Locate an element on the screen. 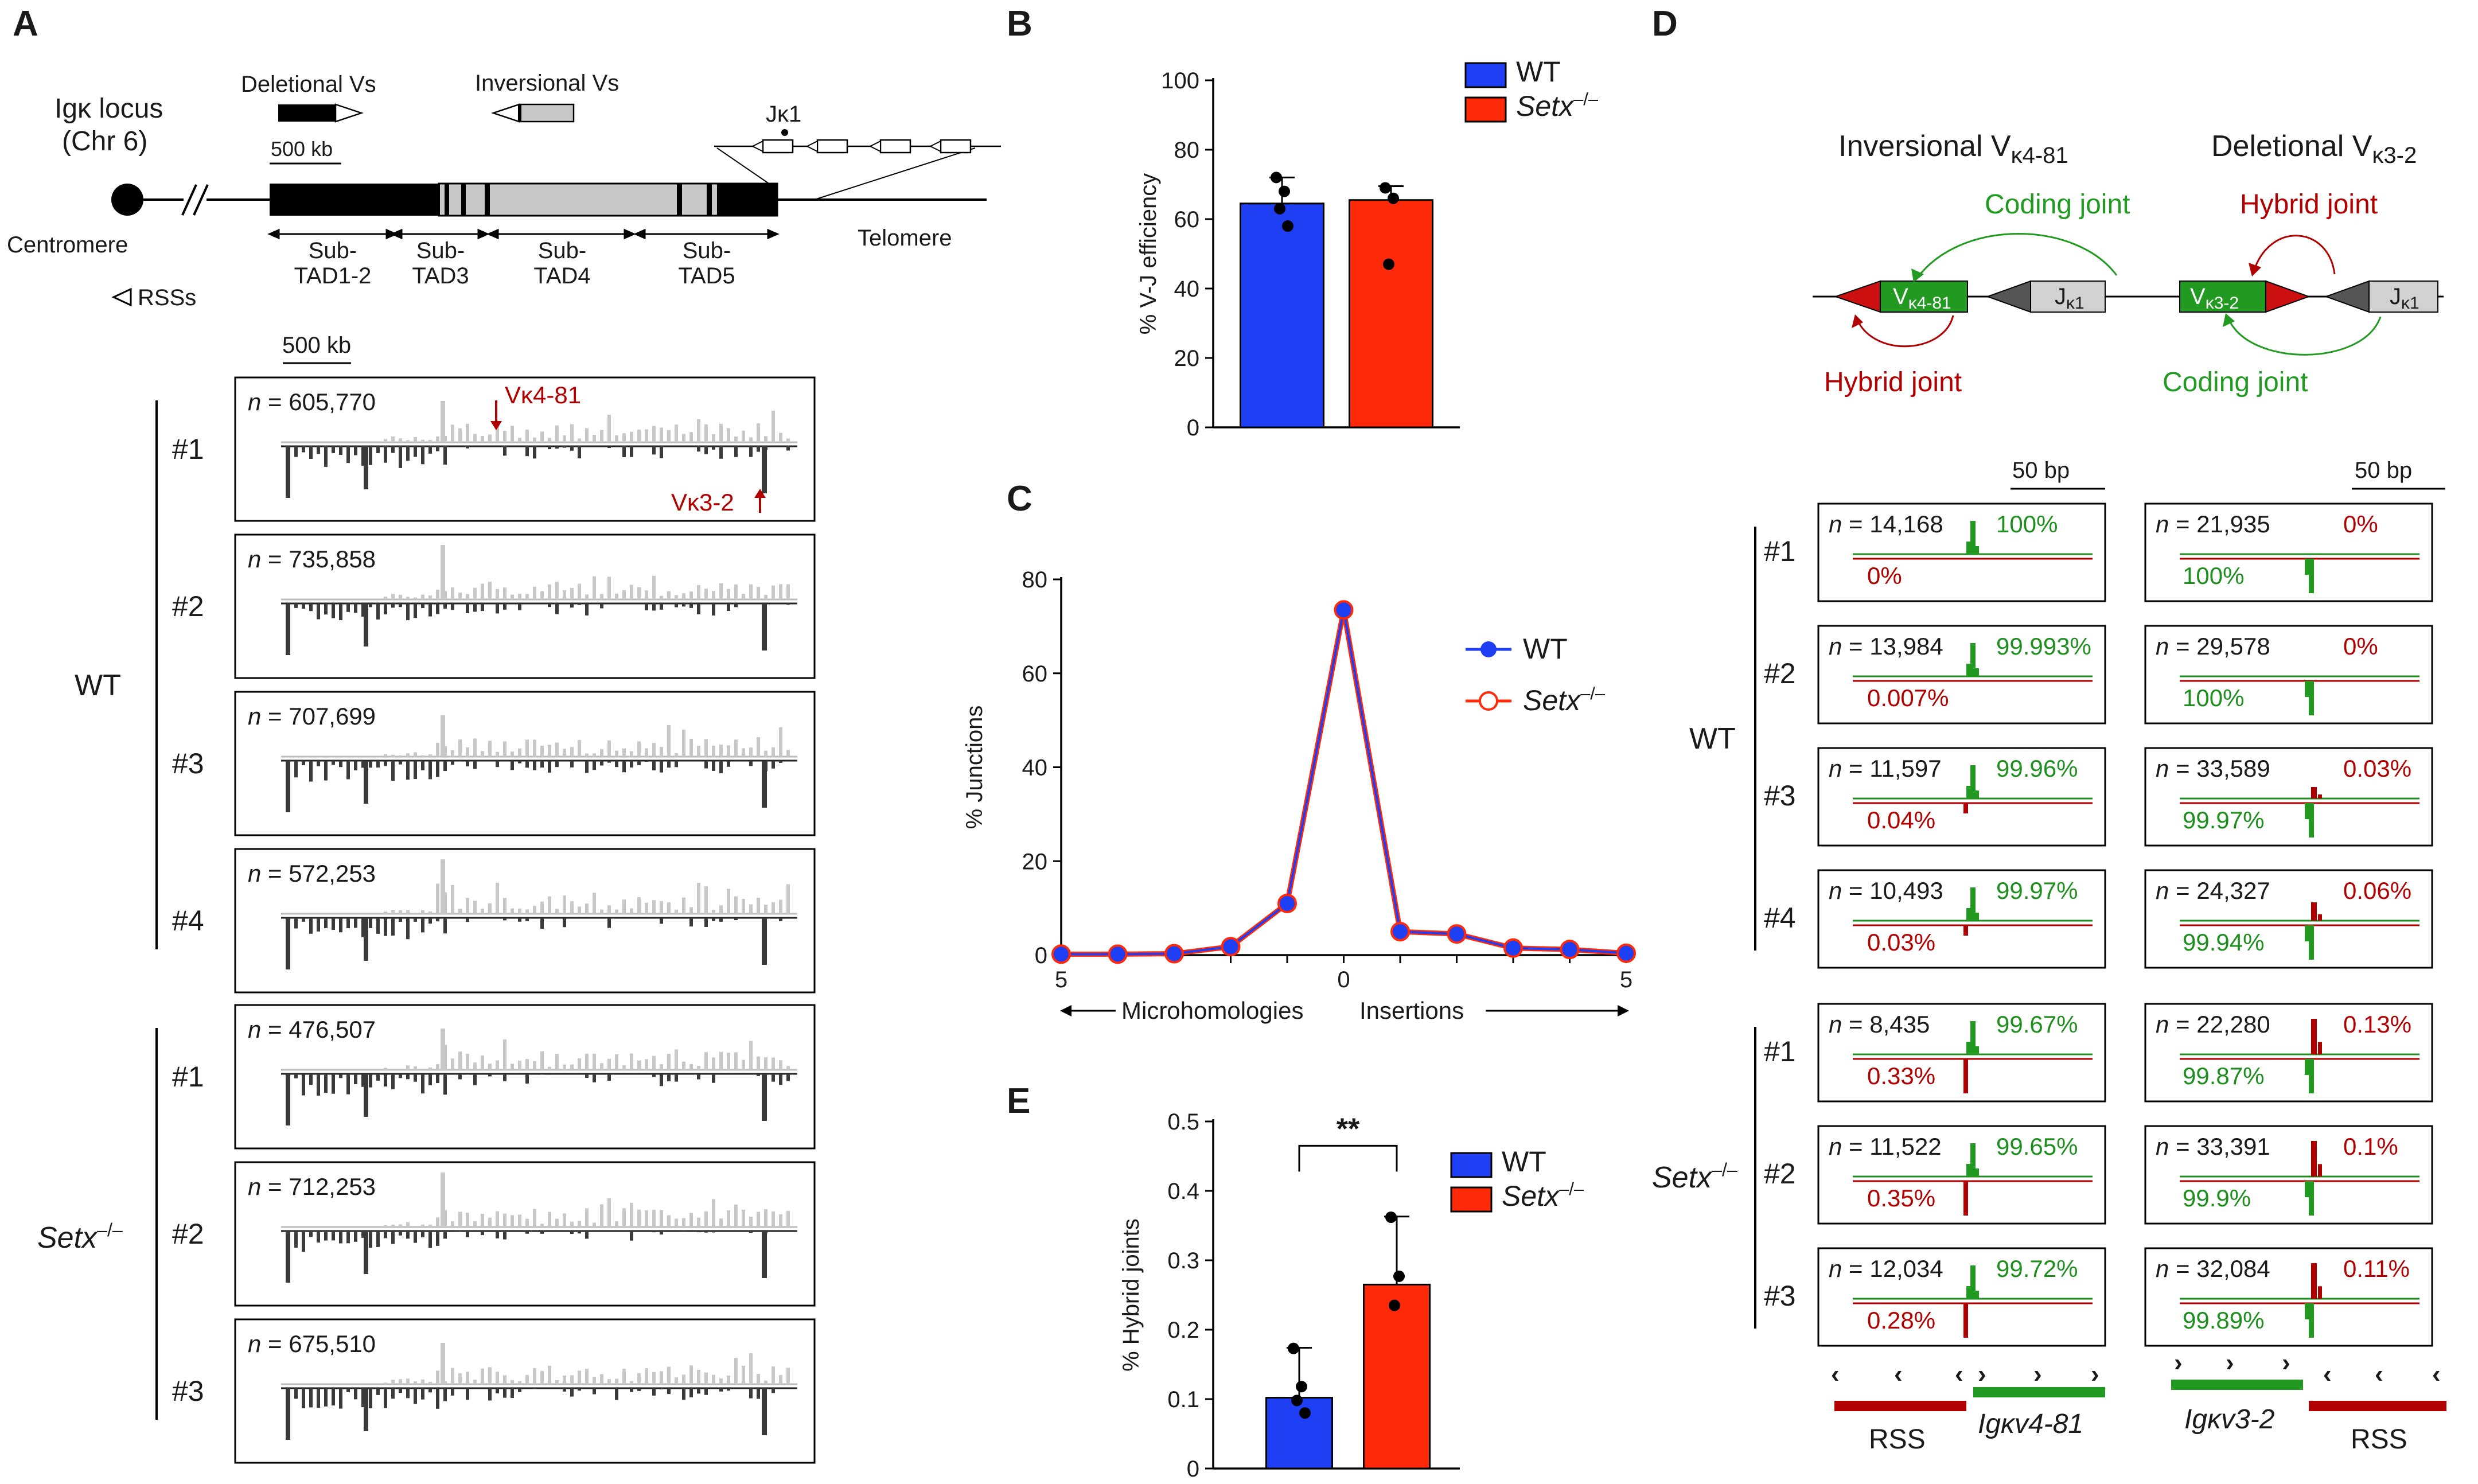  v-down-label: Vκ3-2 is located at coordinates (702, 503).